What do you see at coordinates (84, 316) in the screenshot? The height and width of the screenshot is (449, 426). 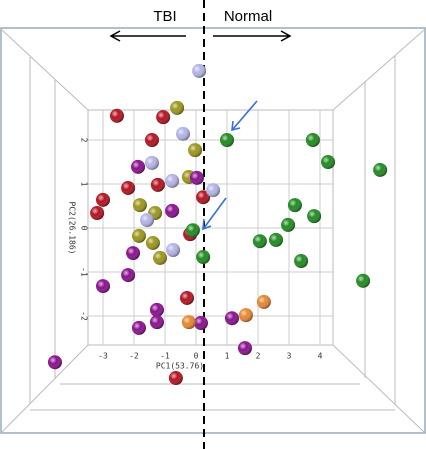 I see `y-tick-label: -2` at bounding box center [84, 316].